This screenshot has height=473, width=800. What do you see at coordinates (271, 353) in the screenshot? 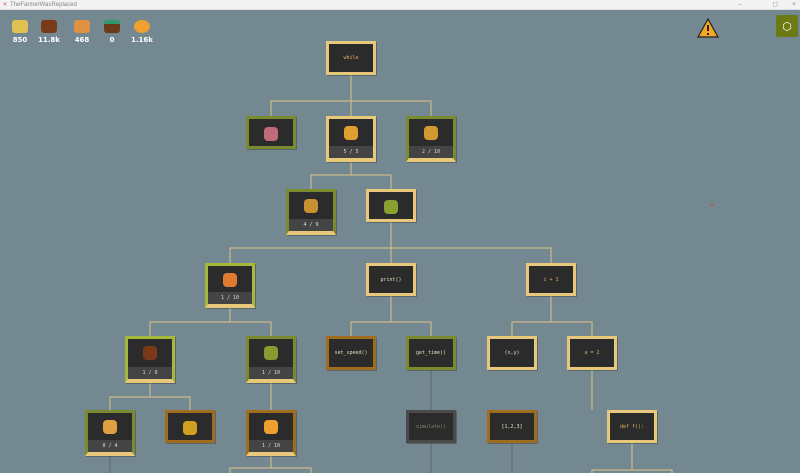
I see `tree-icon` at bounding box center [271, 353].